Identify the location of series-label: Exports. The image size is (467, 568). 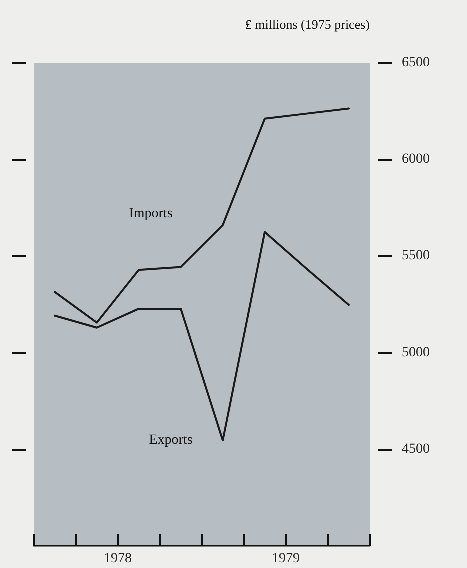
(171, 440).